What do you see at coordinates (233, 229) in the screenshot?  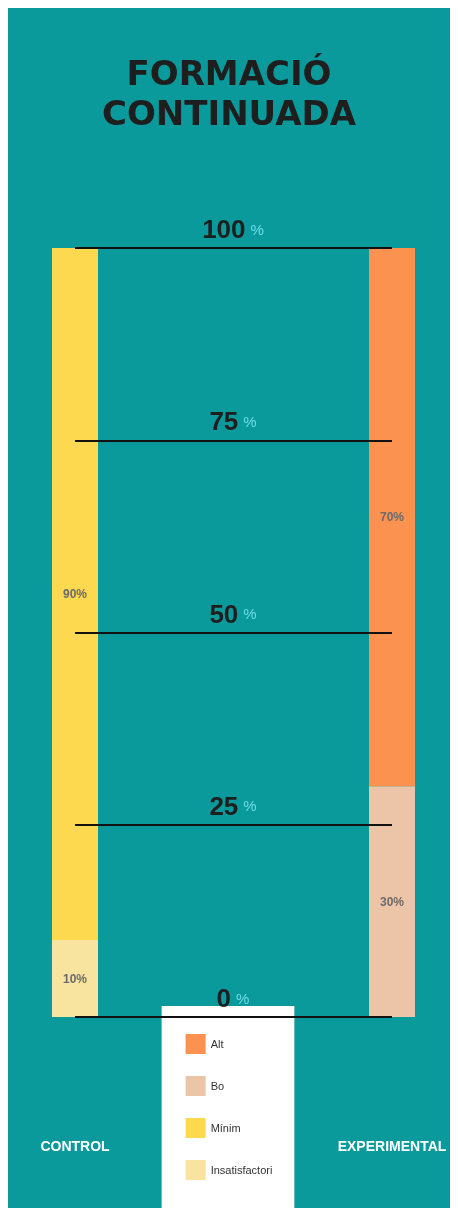 I see `y-tick-label: 100%` at bounding box center [233, 229].